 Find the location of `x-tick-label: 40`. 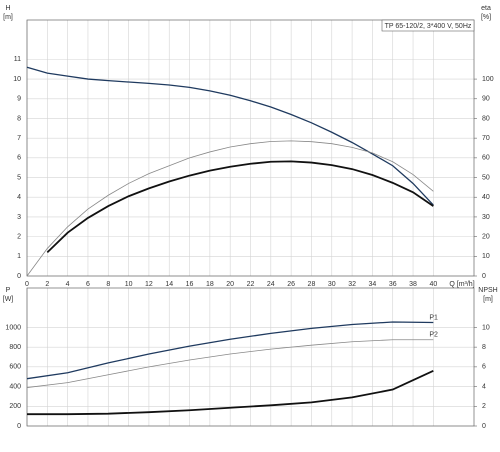

x-tick-label: 40 is located at coordinates (433, 284).